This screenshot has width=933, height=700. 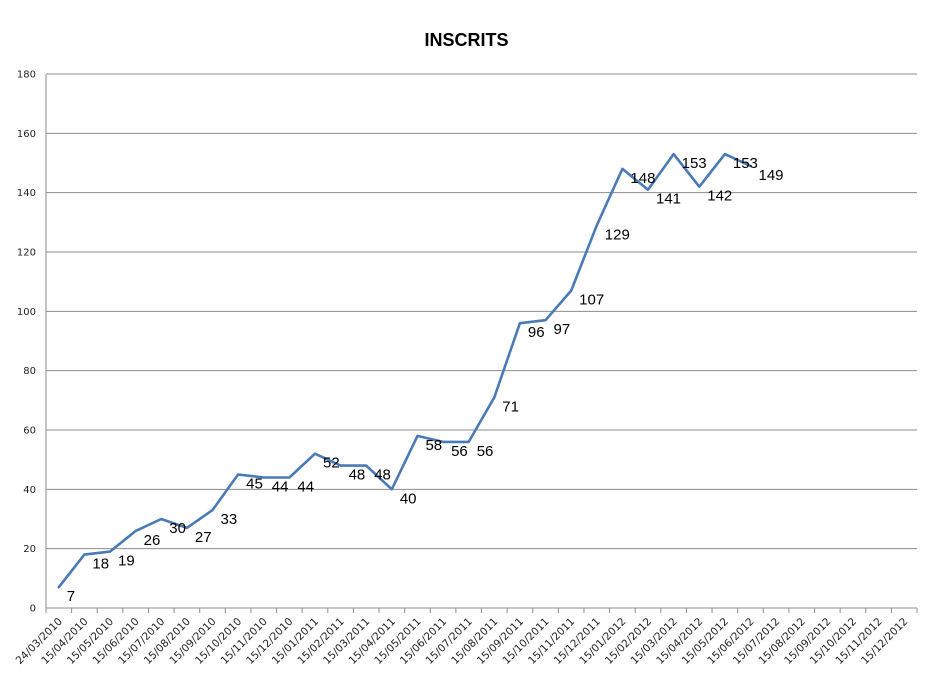 I want to click on y-tick-label: 140, so click(x=26, y=193).